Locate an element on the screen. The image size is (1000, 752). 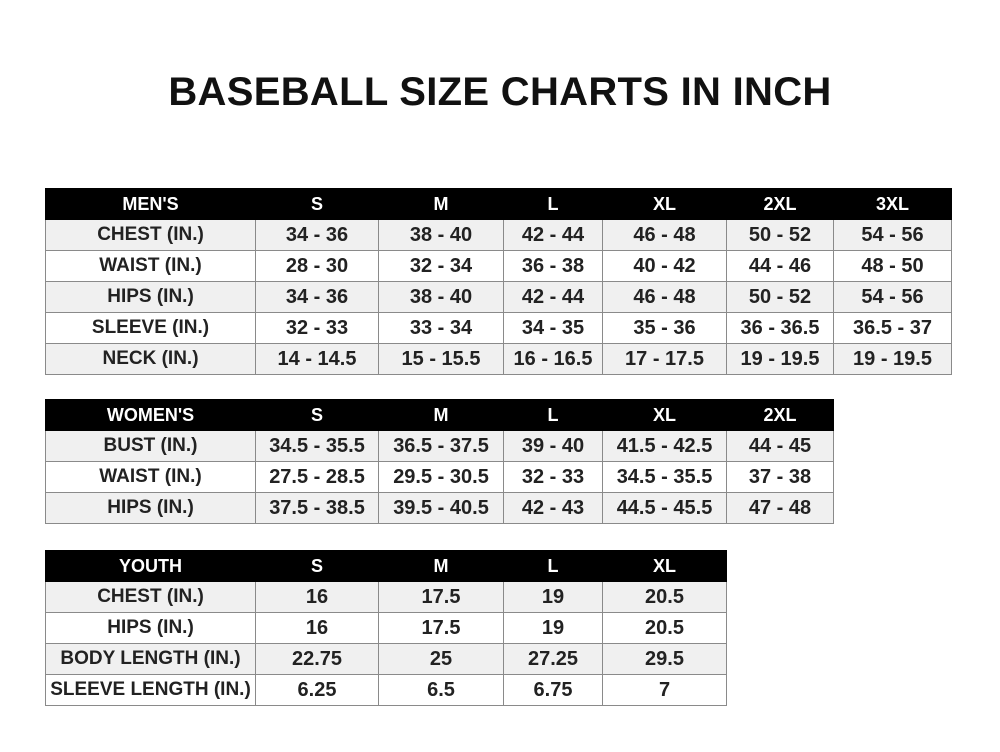
size-value-cell: 48 - 50 is located at coordinates (892, 266).